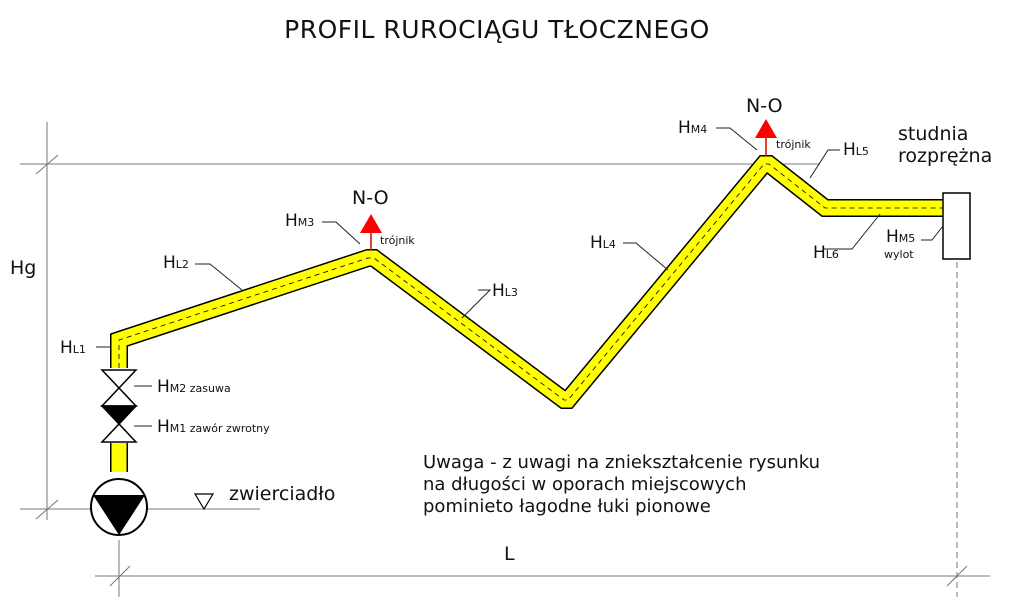 Image resolution: width=1024 pixels, height=607 pixels. Describe the element at coordinates (299, 221) in the screenshot. I see `hm3-label: HM3` at that location.